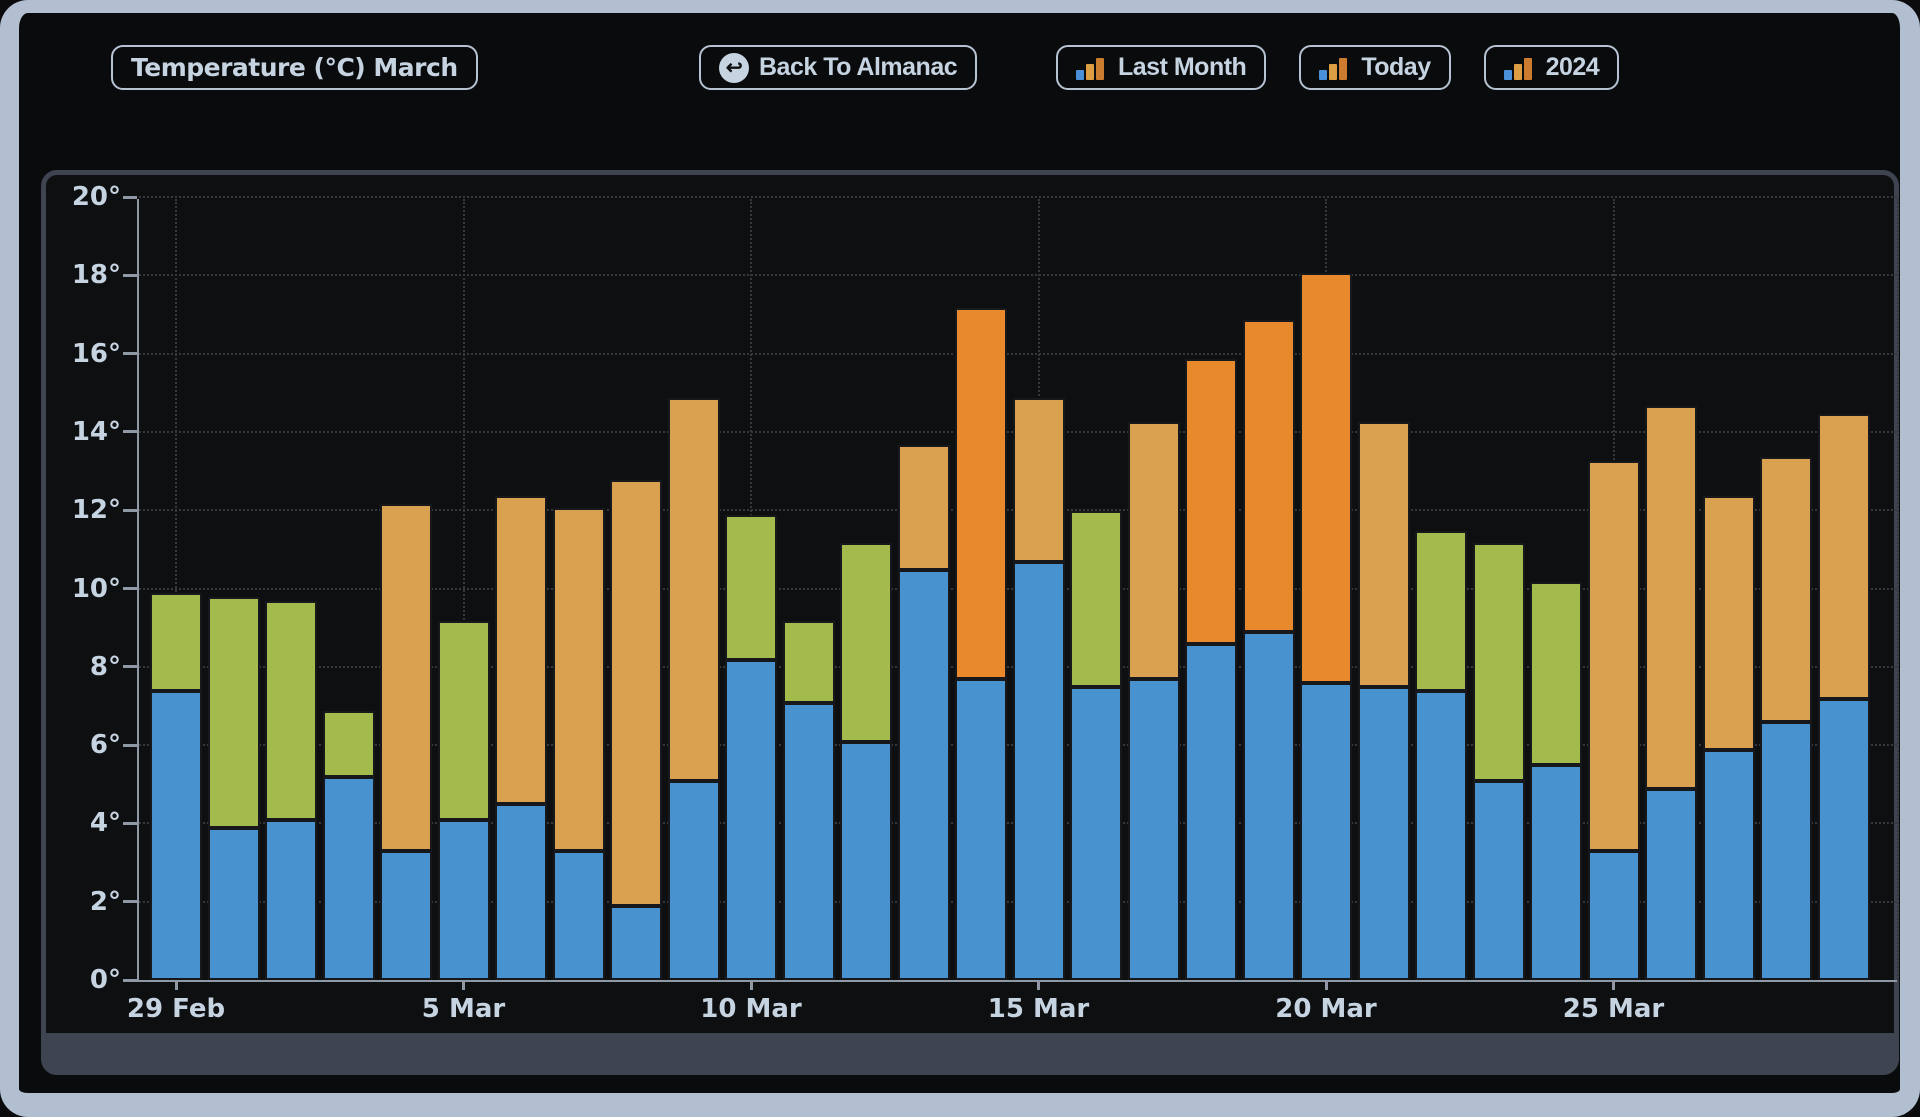  I want to click on x-axis-label: 5 Mar, so click(463, 1009).